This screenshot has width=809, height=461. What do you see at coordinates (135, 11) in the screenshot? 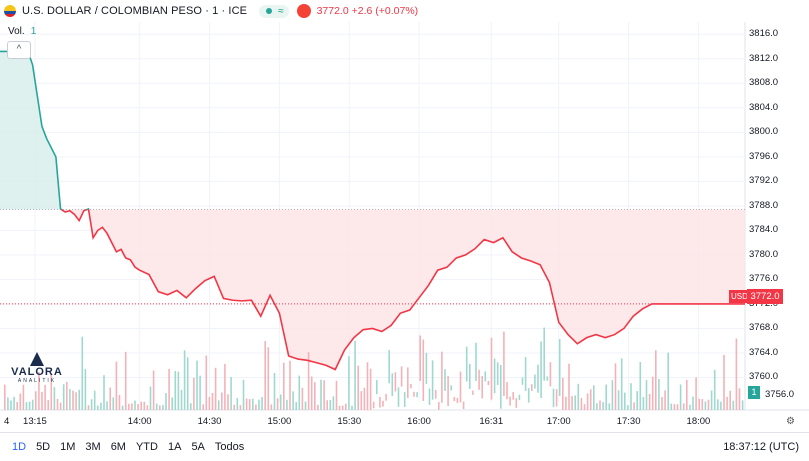
I see `symbol-title: U.S. DOLLAR / COLOMBIAN PESO · 1 · ICE` at bounding box center [135, 11].